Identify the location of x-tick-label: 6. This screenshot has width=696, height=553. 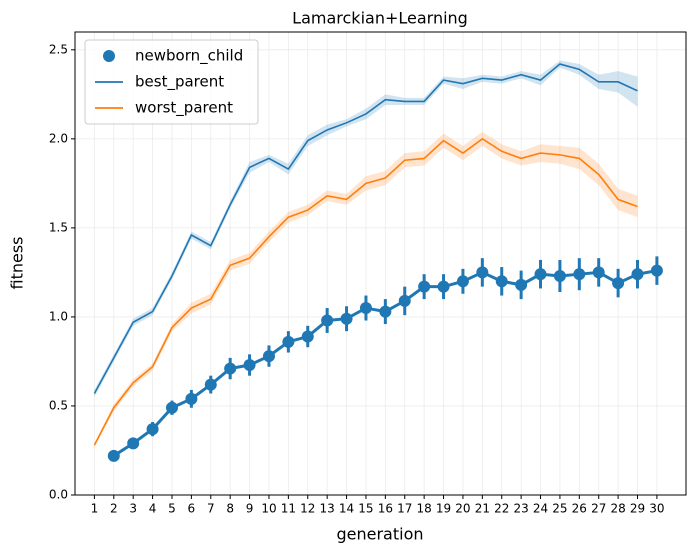
(192, 509).